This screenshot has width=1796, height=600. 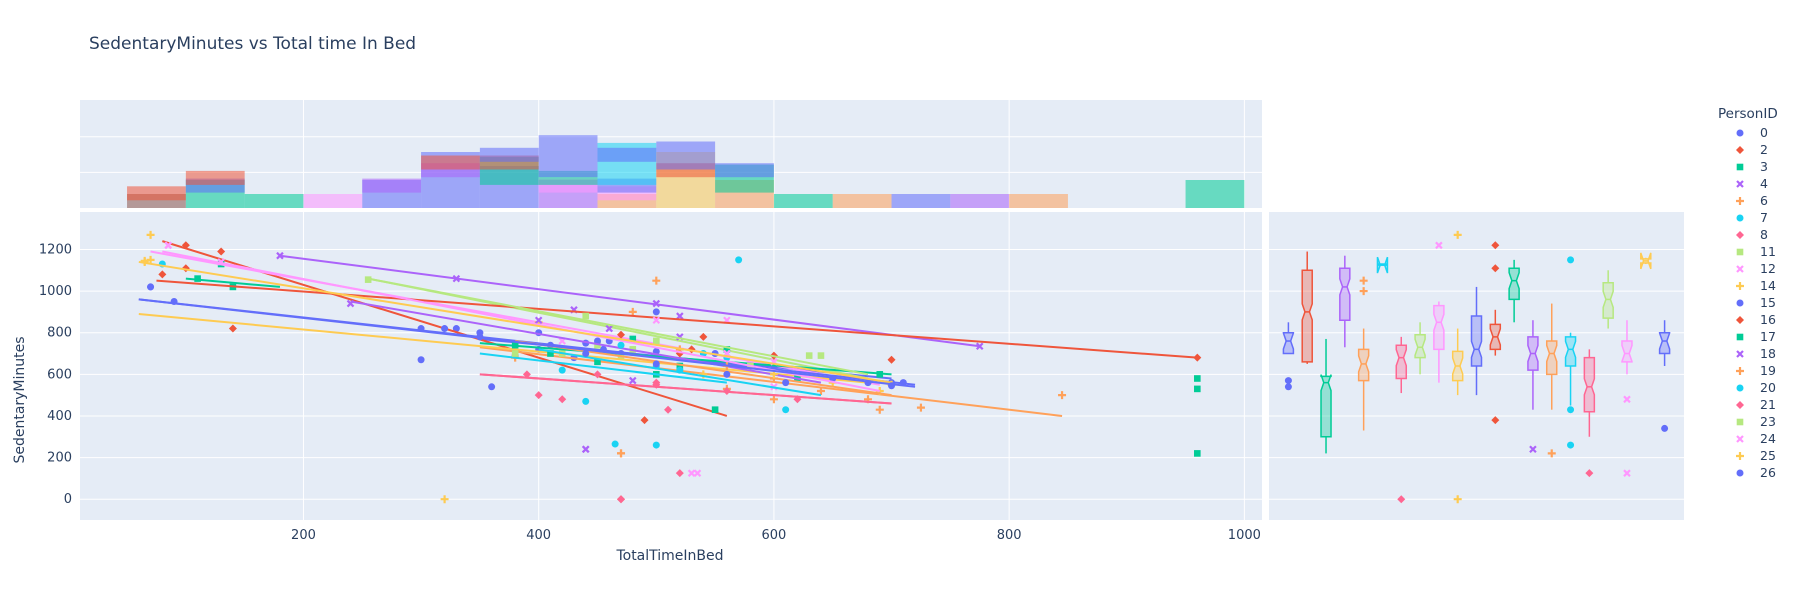 I want to click on legend-item-8: 8, so click(x=1752, y=234).